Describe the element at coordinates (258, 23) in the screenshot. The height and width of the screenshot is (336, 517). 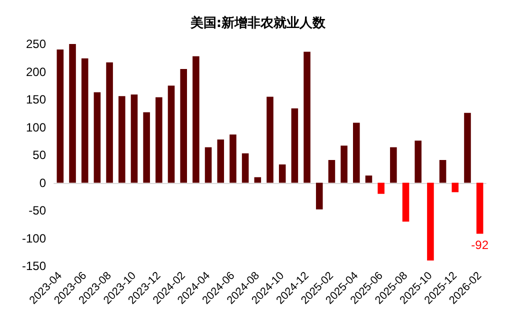
I see `chart-title: 美国:新增非农就业人数` at that location.